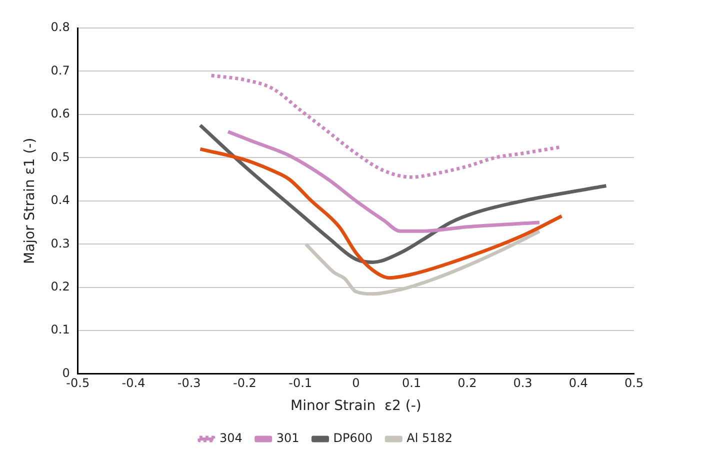 The height and width of the screenshot is (463, 702). I want to click on x-tick-label: -0.3, so click(189, 383).